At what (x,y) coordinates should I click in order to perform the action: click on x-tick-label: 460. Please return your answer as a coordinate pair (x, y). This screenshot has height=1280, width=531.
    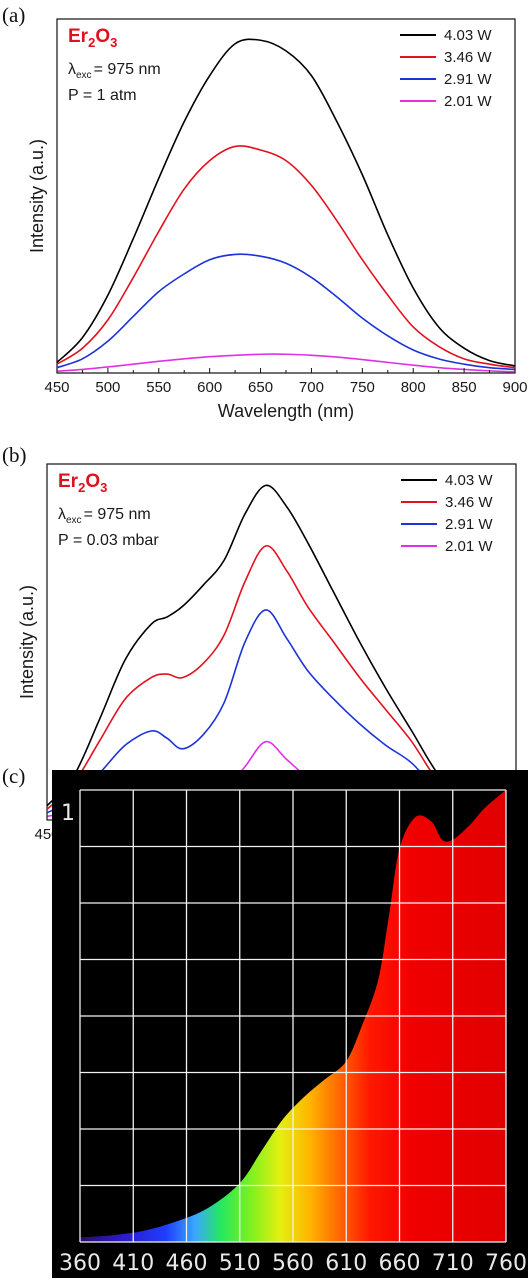
    Looking at the image, I should click on (187, 1263).